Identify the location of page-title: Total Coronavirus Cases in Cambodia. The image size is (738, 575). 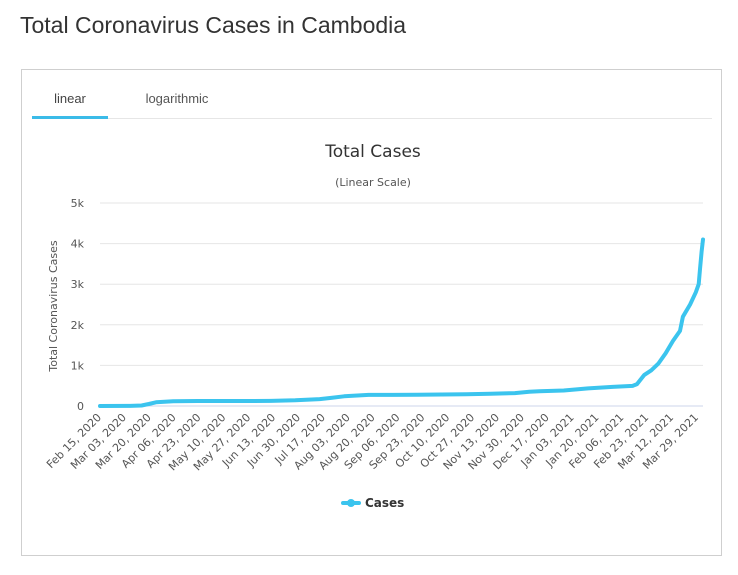
(213, 25).